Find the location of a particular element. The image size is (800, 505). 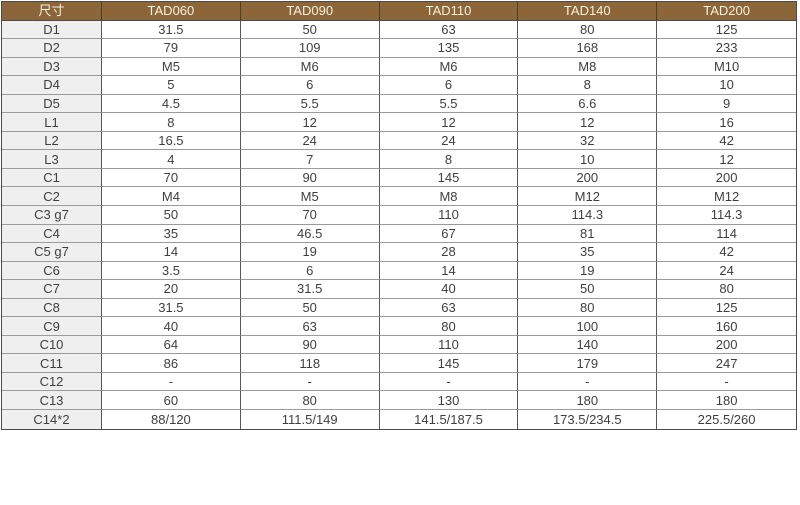

data-cell: 8 is located at coordinates (171, 122).